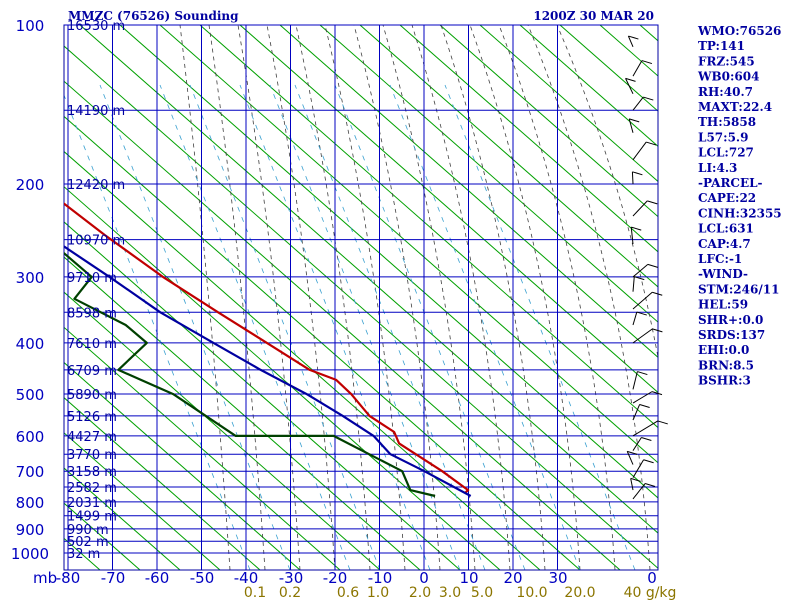  Describe the element at coordinates (290, 592) in the screenshot. I see `mixing-ratio-tick-label: 0.2` at that location.